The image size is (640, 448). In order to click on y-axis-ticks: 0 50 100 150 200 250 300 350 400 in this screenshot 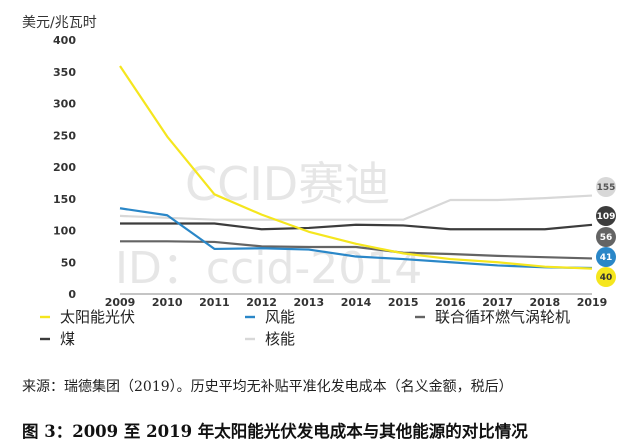, I will do `click(64, 167)`.